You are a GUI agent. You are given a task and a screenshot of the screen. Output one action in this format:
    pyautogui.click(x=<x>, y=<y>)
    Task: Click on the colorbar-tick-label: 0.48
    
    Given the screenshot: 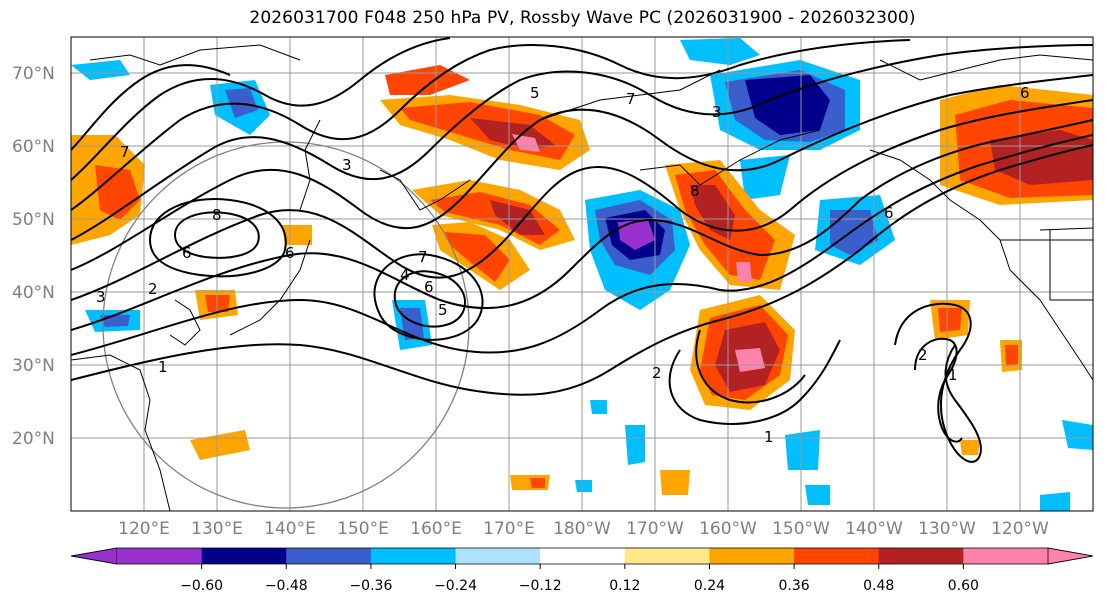 What is the action you would take?
    pyautogui.click(x=878, y=586)
    